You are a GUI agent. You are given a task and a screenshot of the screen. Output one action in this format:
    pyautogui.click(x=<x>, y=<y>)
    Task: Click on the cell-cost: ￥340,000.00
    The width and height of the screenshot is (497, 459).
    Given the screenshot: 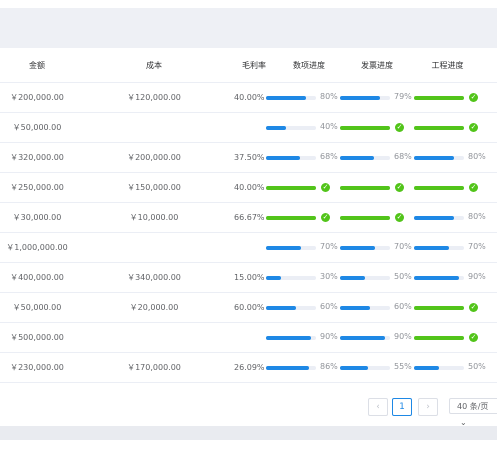 What is the action you would take?
    pyautogui.click(x=154, y=277)
    